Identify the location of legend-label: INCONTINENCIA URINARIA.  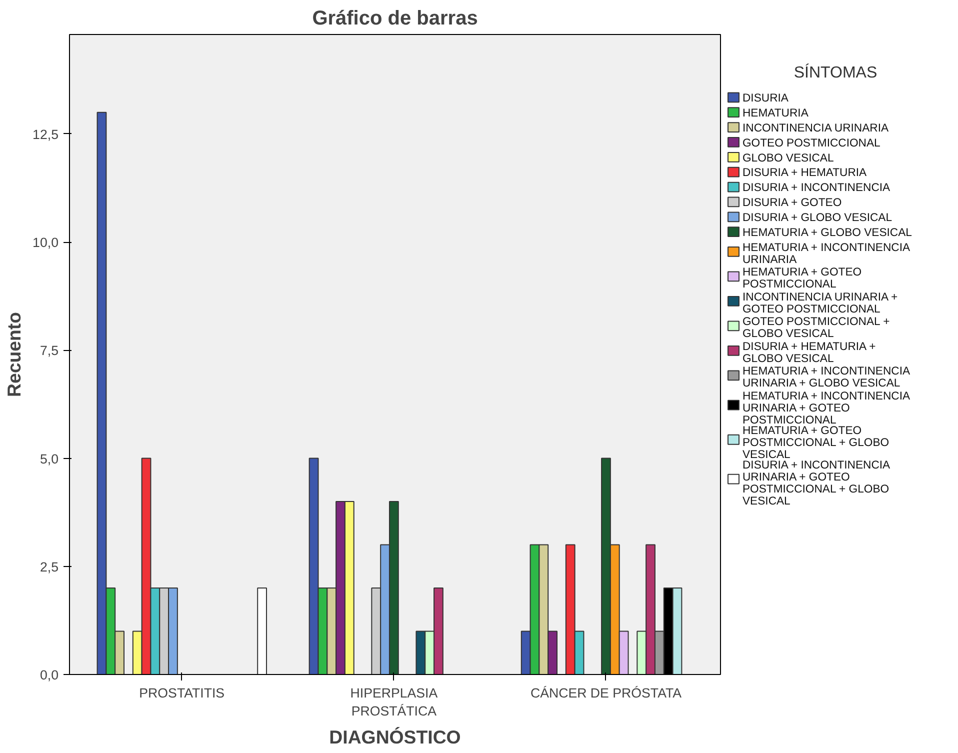
(815, 128).